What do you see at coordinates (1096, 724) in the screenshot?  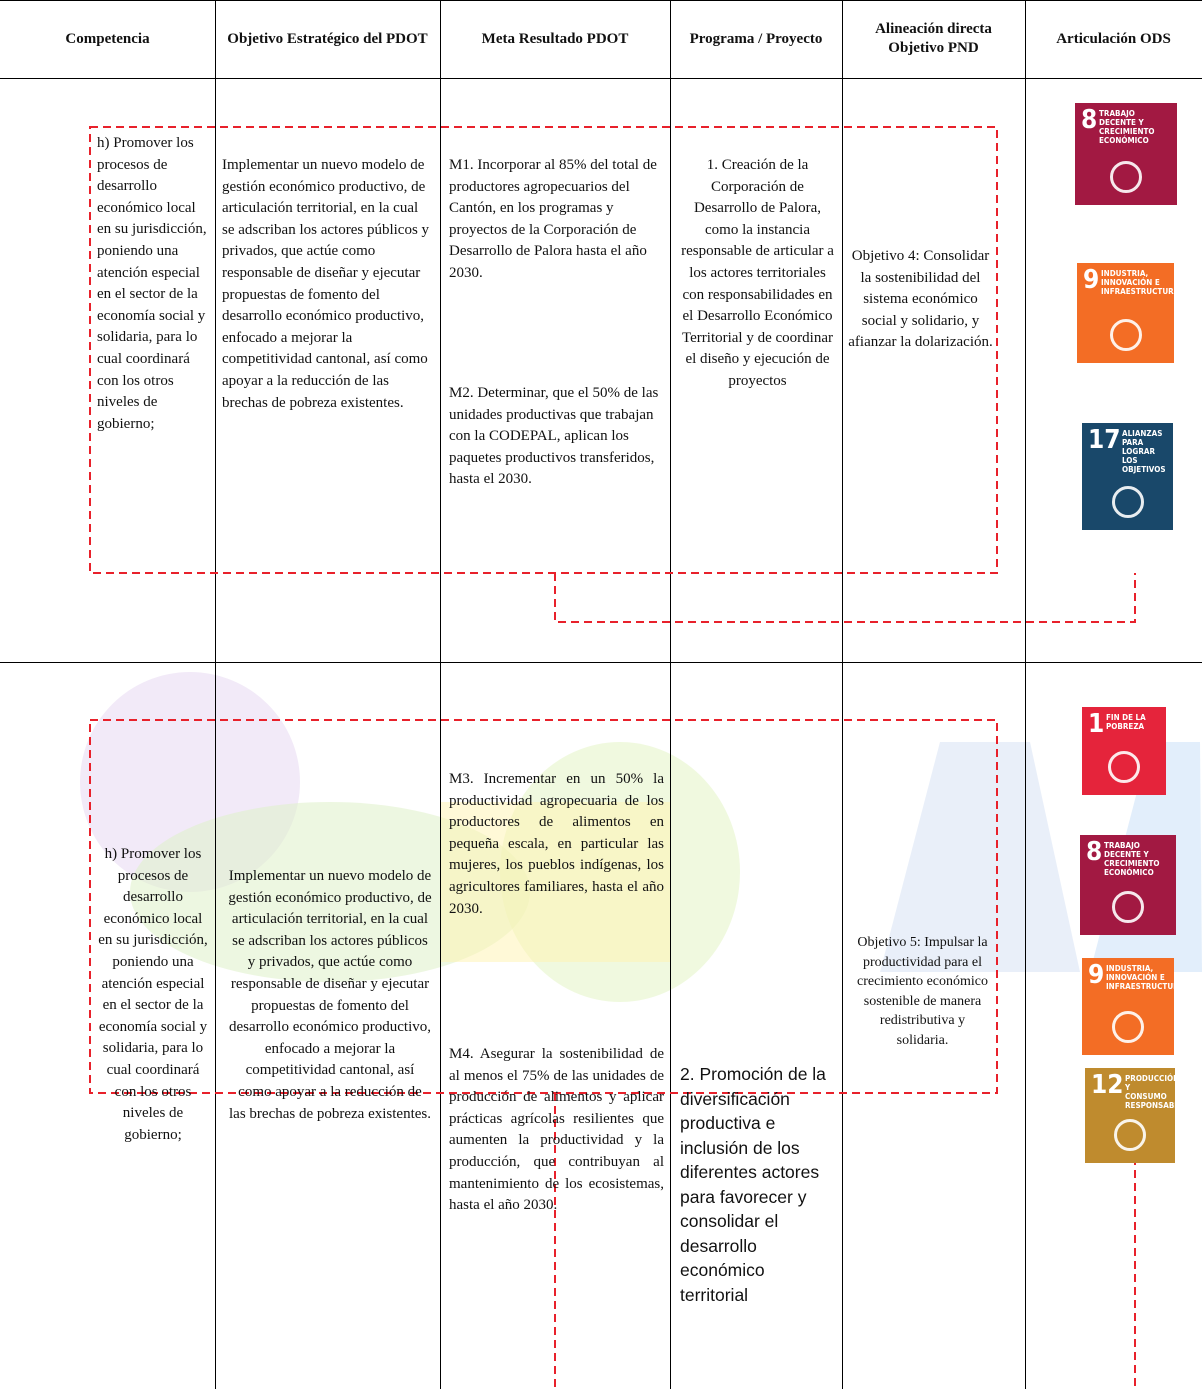 I see `ods-number: 1` at bounding box center [1096, 724].